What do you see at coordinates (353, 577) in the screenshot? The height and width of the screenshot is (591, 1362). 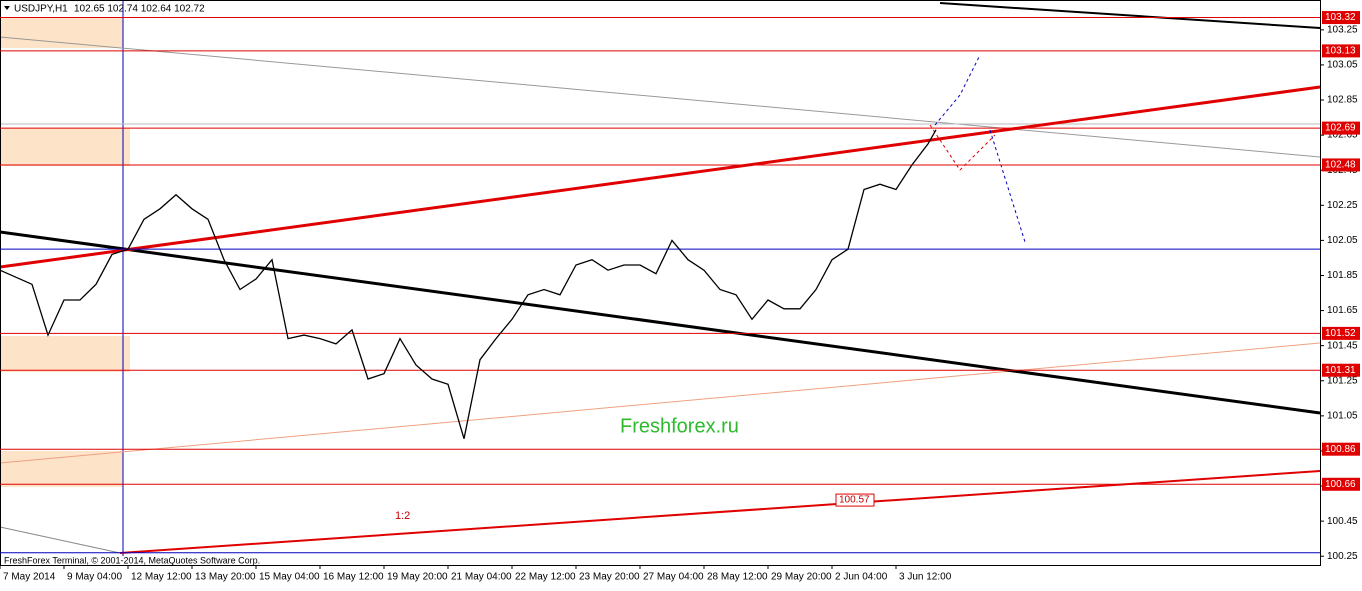 I see `x-tick-label: 16 May 12:00` at bounding box center [353, 577].